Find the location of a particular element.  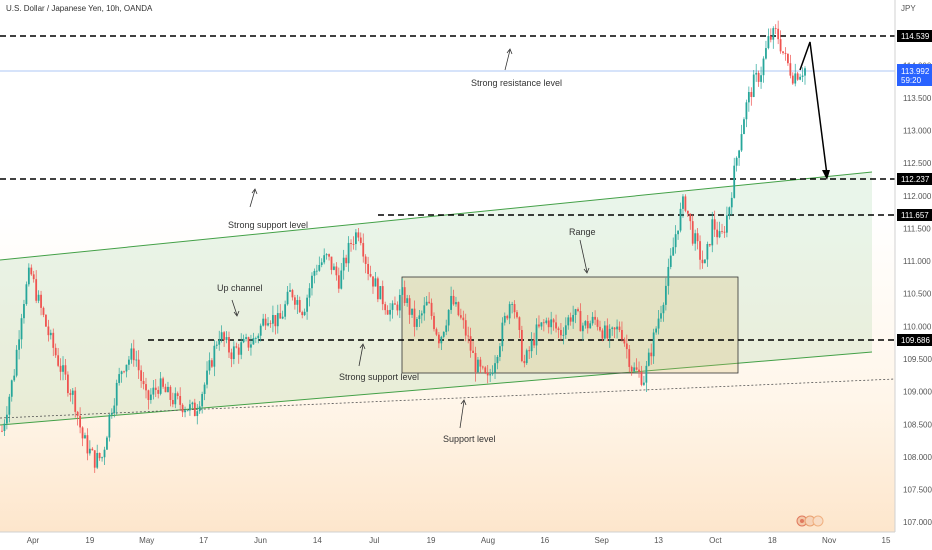

y-tick-label: 111.500 is located at coordinates (917, 228).